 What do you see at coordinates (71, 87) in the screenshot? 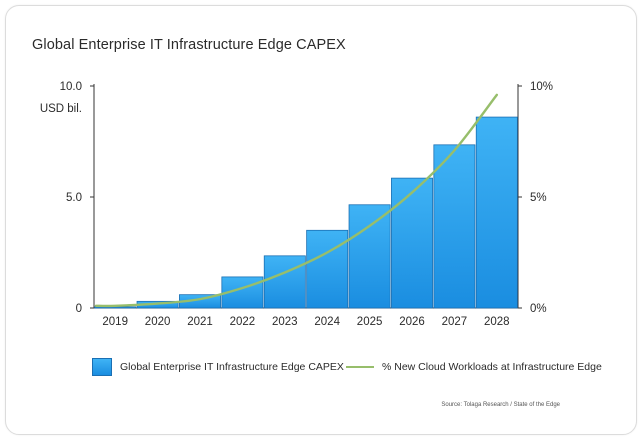
I see `y-left-tick-label: 10.0` at bounding box center [71, 87].